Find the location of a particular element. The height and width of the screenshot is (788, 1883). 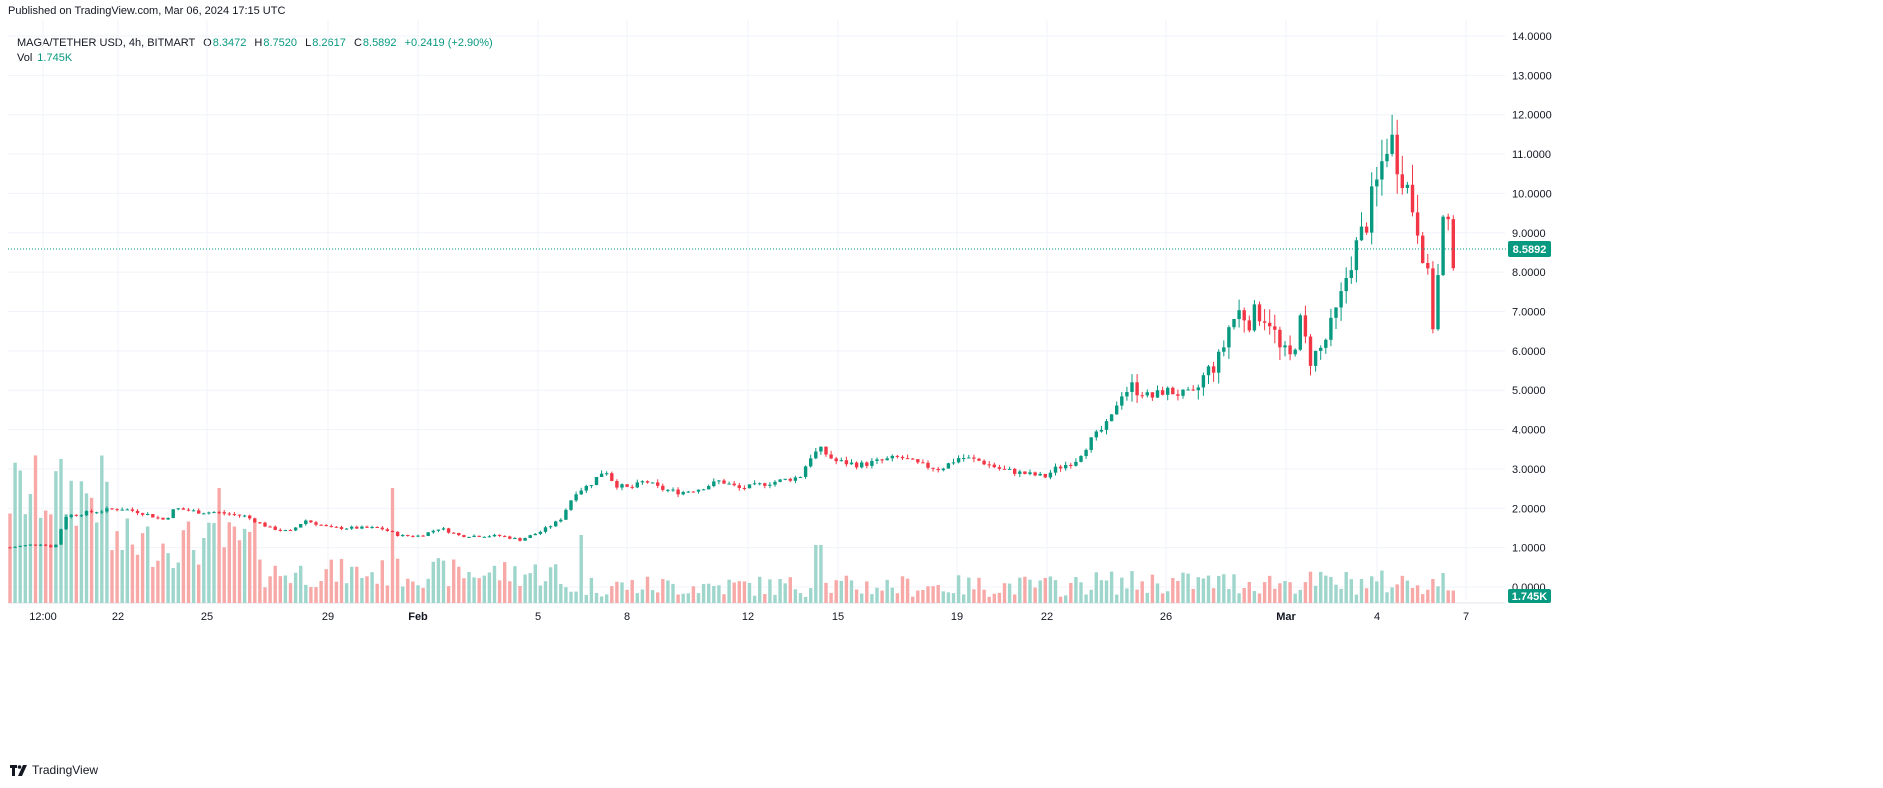

close-label: C is located at coordinates (357, 43).